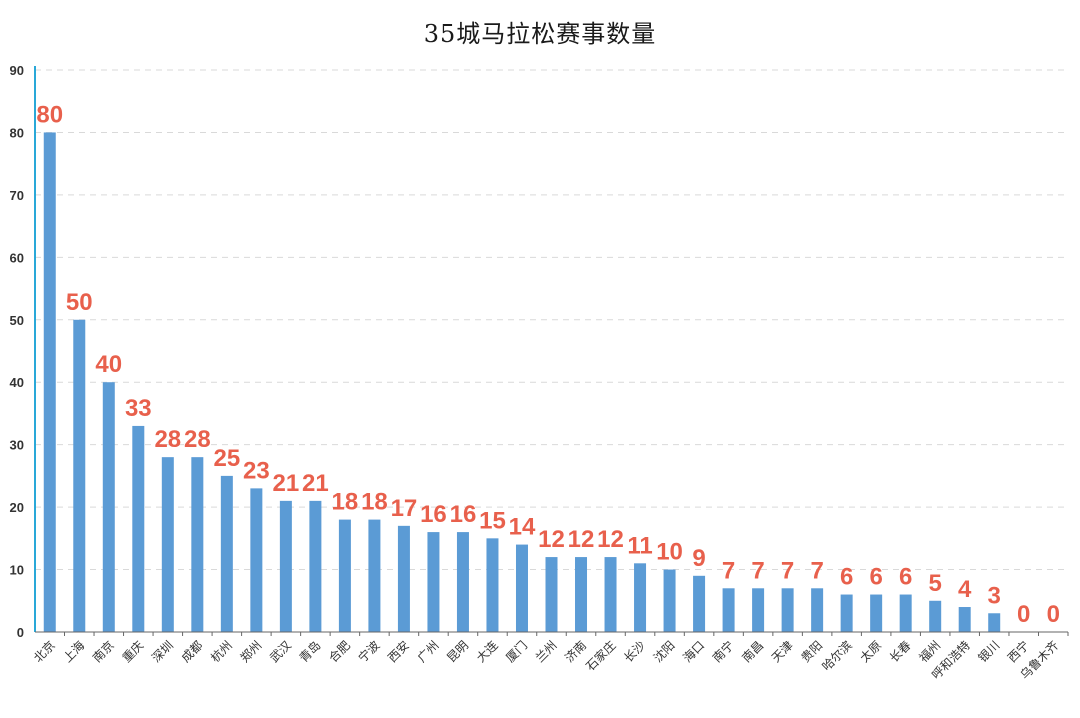 This screenshot has width=1080, height=718. What do you see at coordinates (280, 651) in the screenshot?
I see `x-tick-label: 武汉` at bounding box center [280, 651].